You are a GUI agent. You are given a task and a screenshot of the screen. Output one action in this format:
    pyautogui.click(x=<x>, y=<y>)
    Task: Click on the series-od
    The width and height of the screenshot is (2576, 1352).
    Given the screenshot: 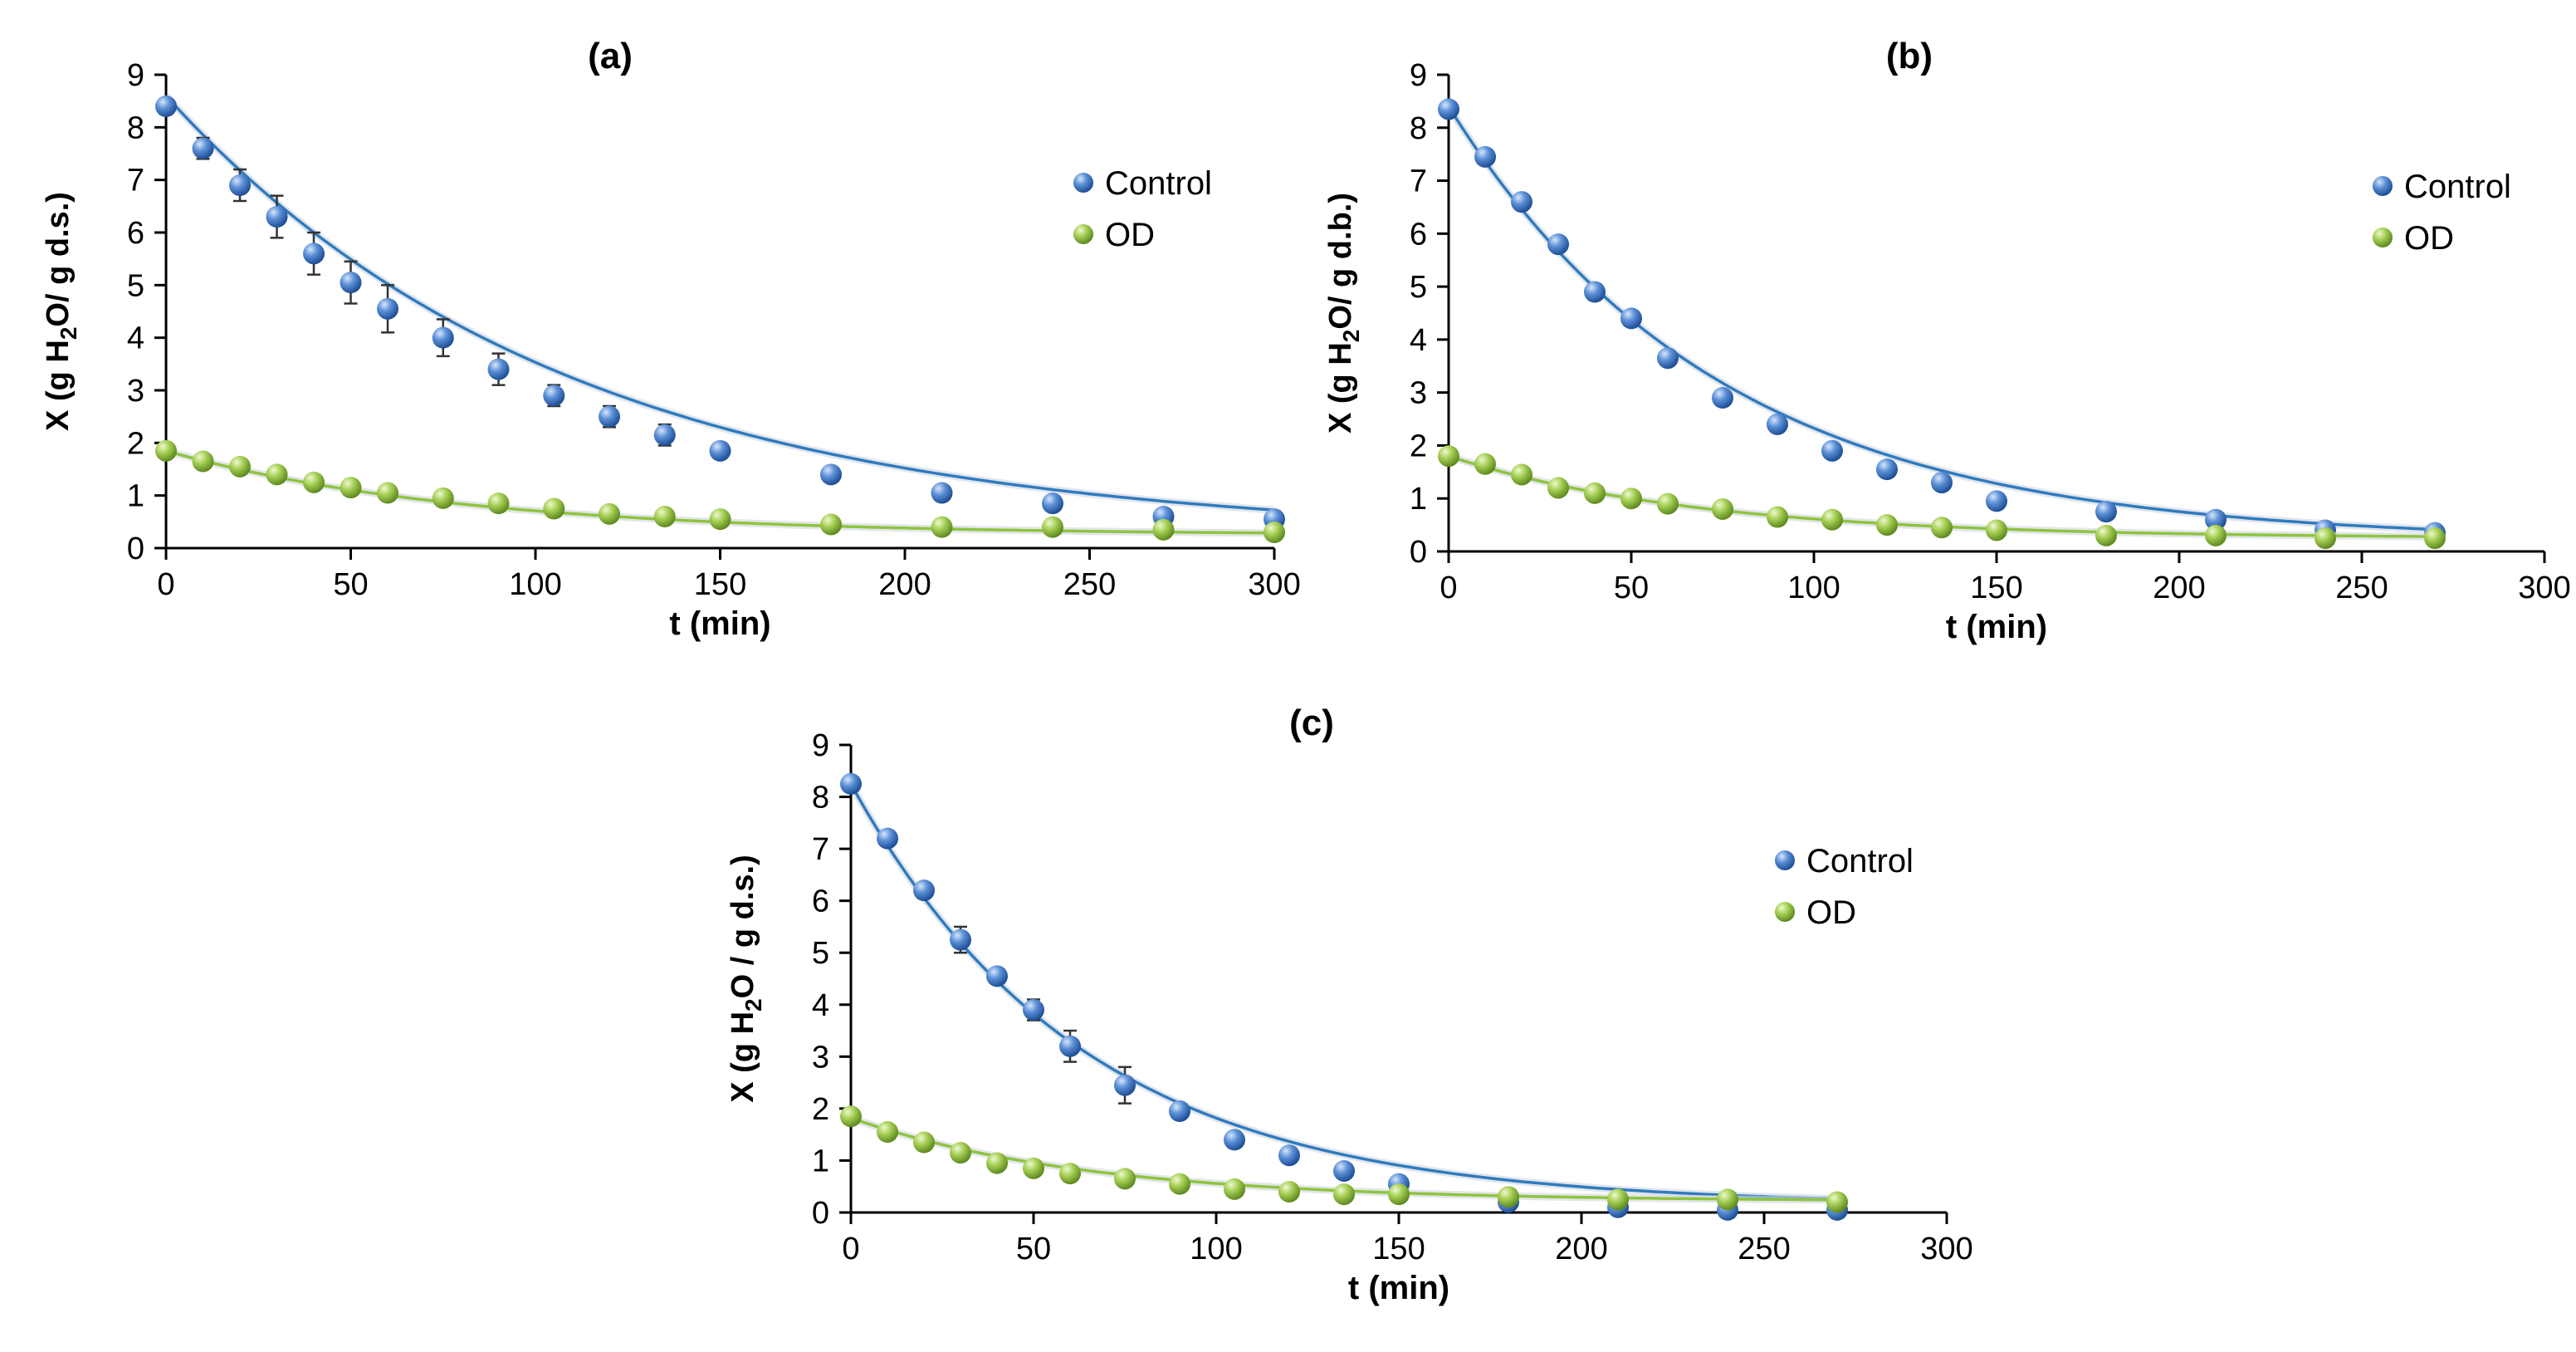 What is the action you would take?
    pyautogui.click(x=1344, y=1159)
    